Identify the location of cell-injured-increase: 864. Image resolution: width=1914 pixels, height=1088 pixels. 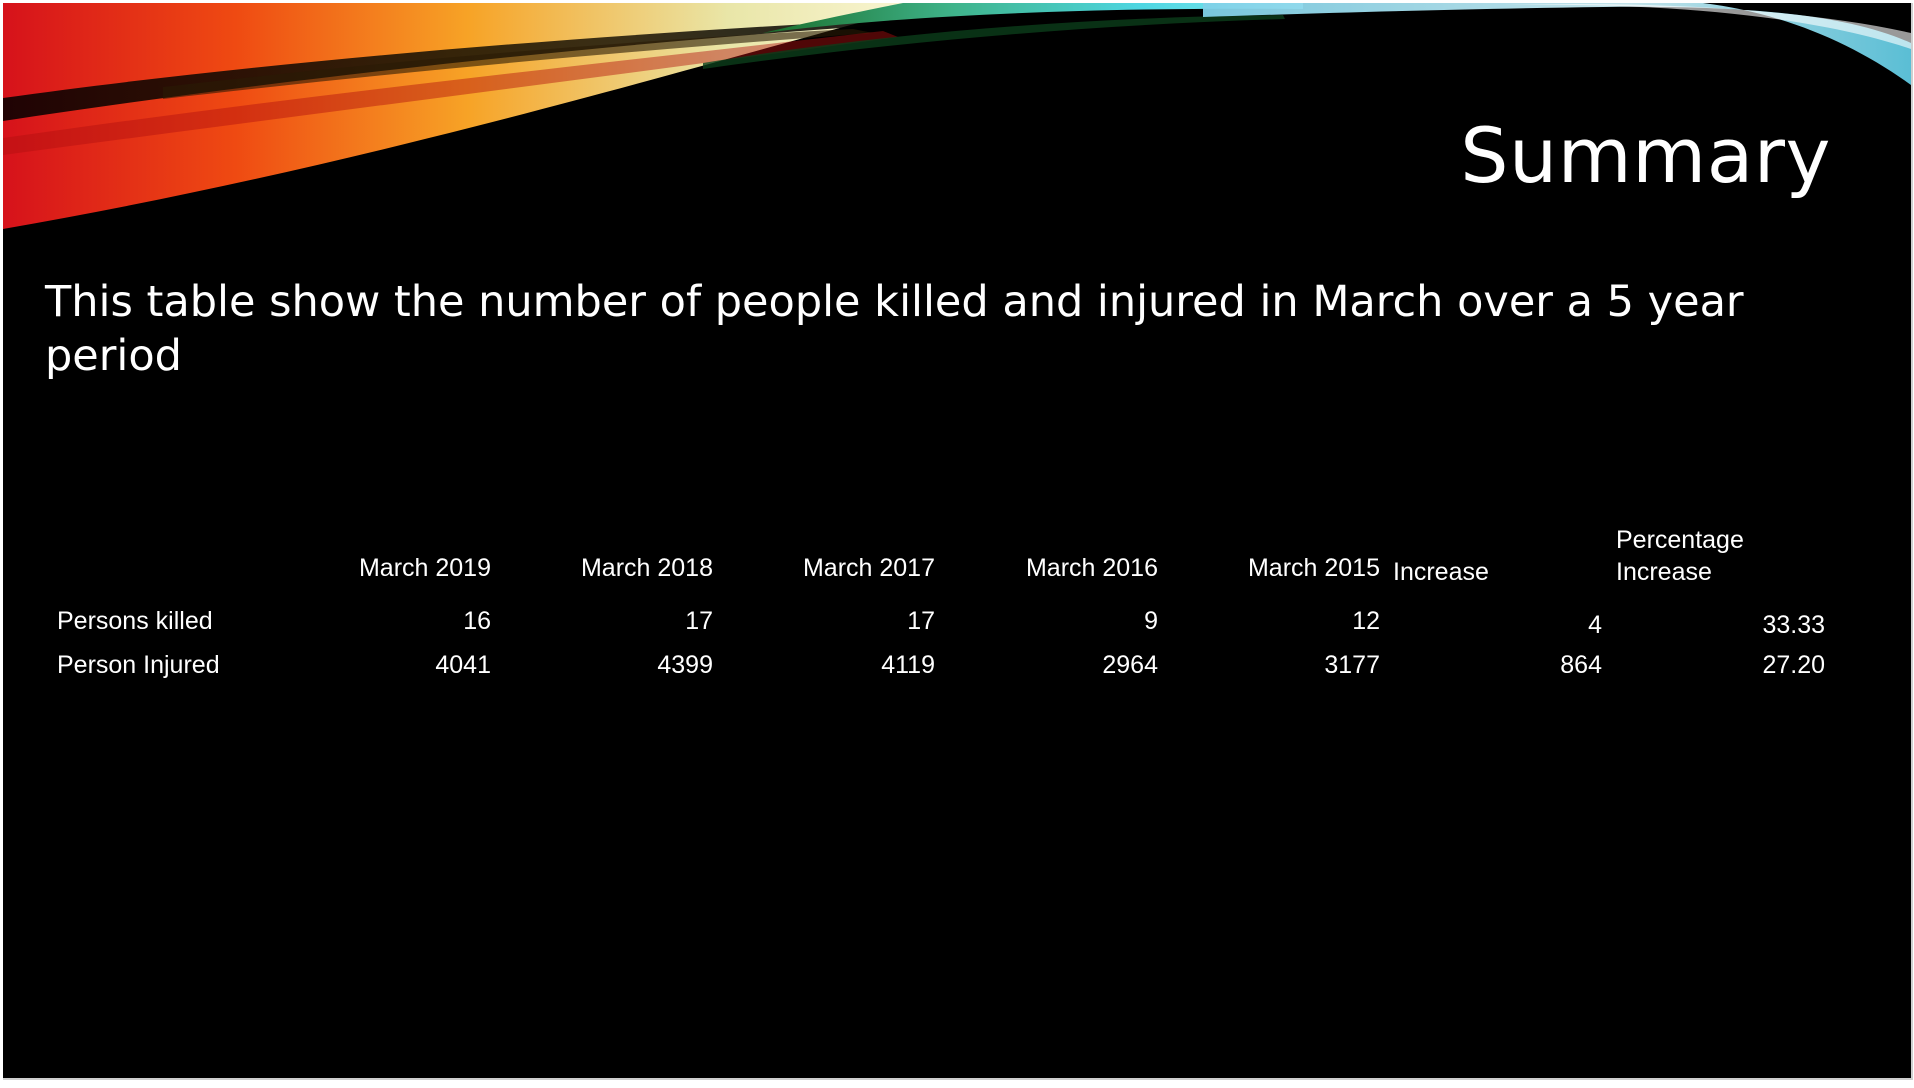
(1581, 665).